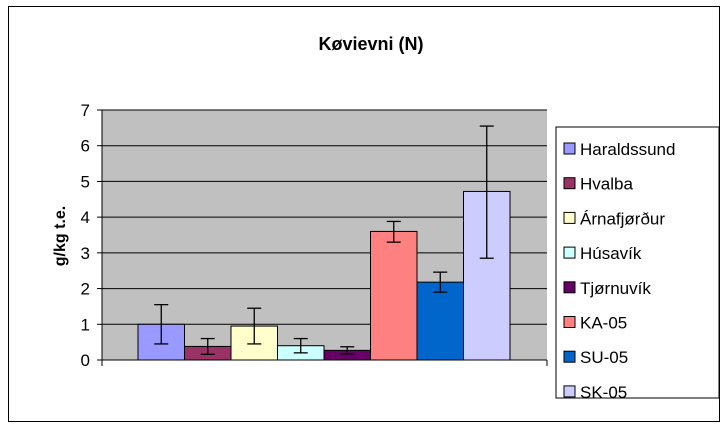 The height and width of the screenshot is (428, 726). What do you see at coordinates (611, 253) in the screenshot?
I see `legend-label-3: Húsavík` at bounding box center [611, 253].